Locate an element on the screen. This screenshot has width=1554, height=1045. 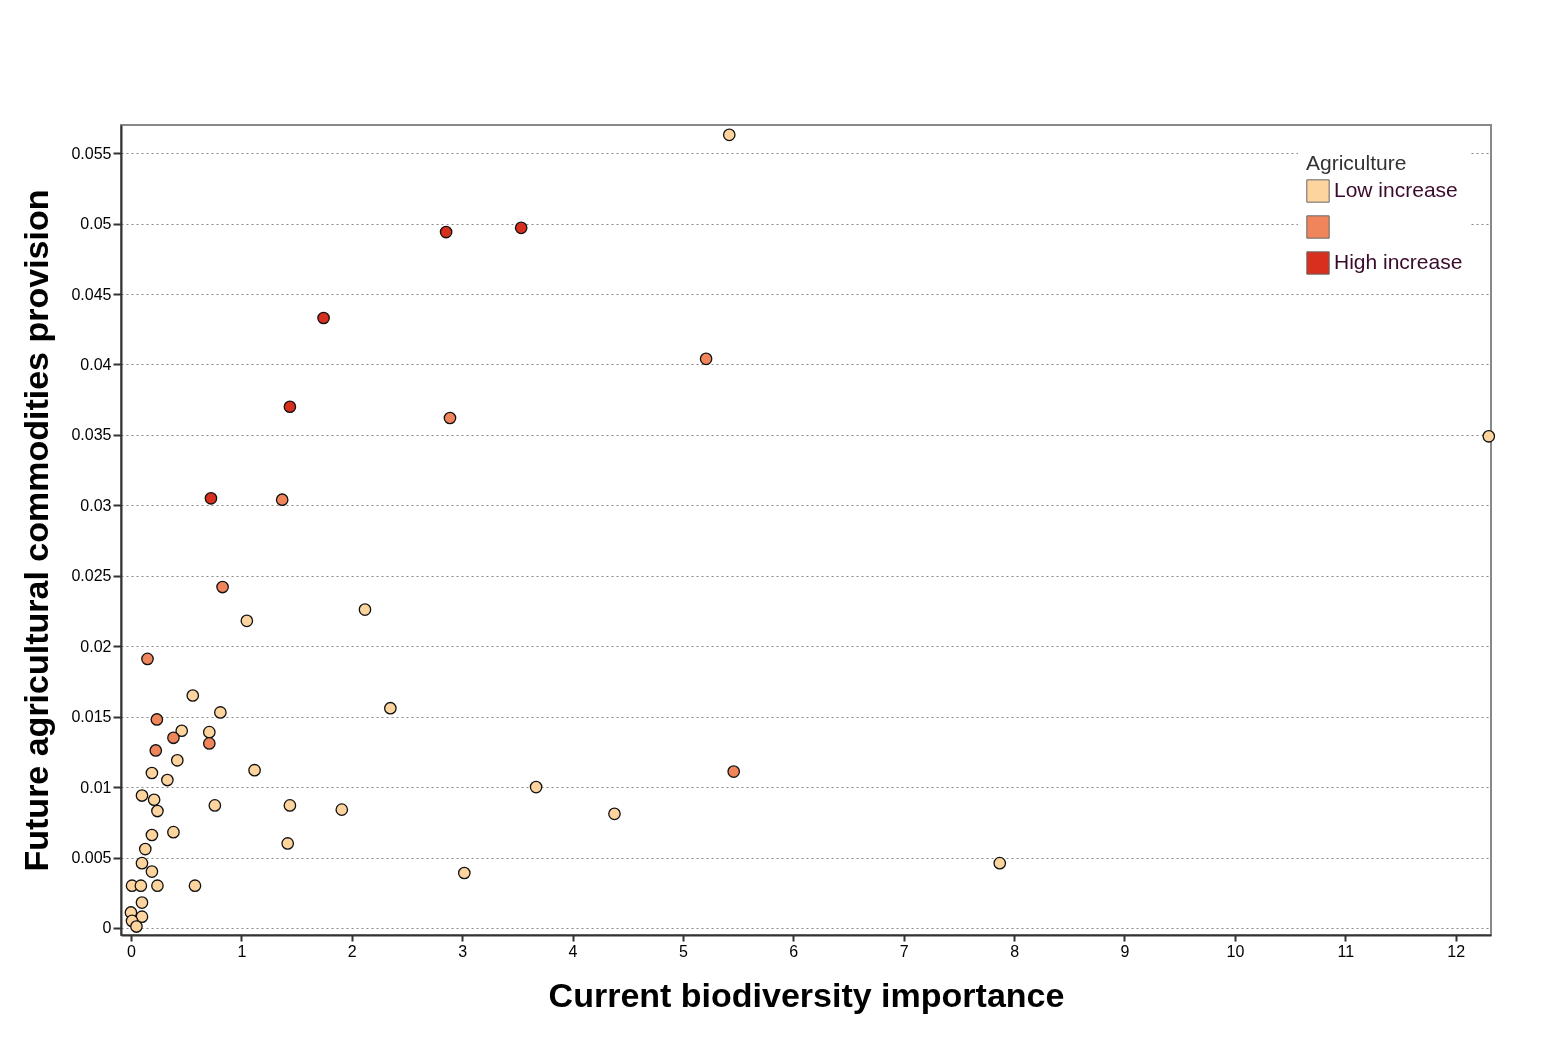
legend-title: Agriculture is located at coordinates (1356, 162).